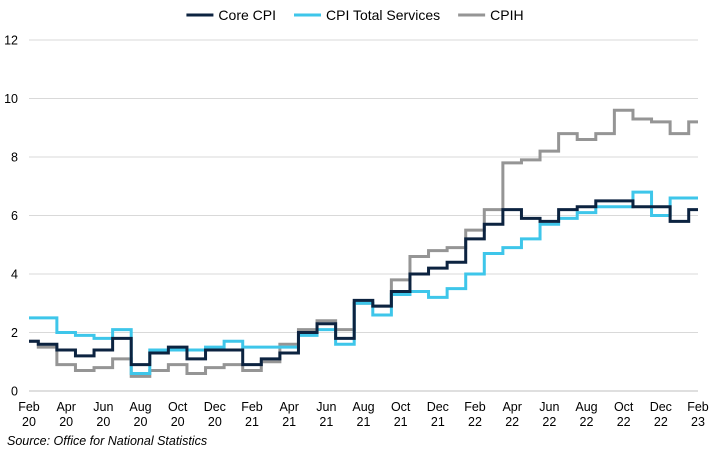 The width and height of the screenshot is (710, 453). Describe the element at coordinates (11, 99) in the screenshot. I see `y-tick-label: 10` at that location.